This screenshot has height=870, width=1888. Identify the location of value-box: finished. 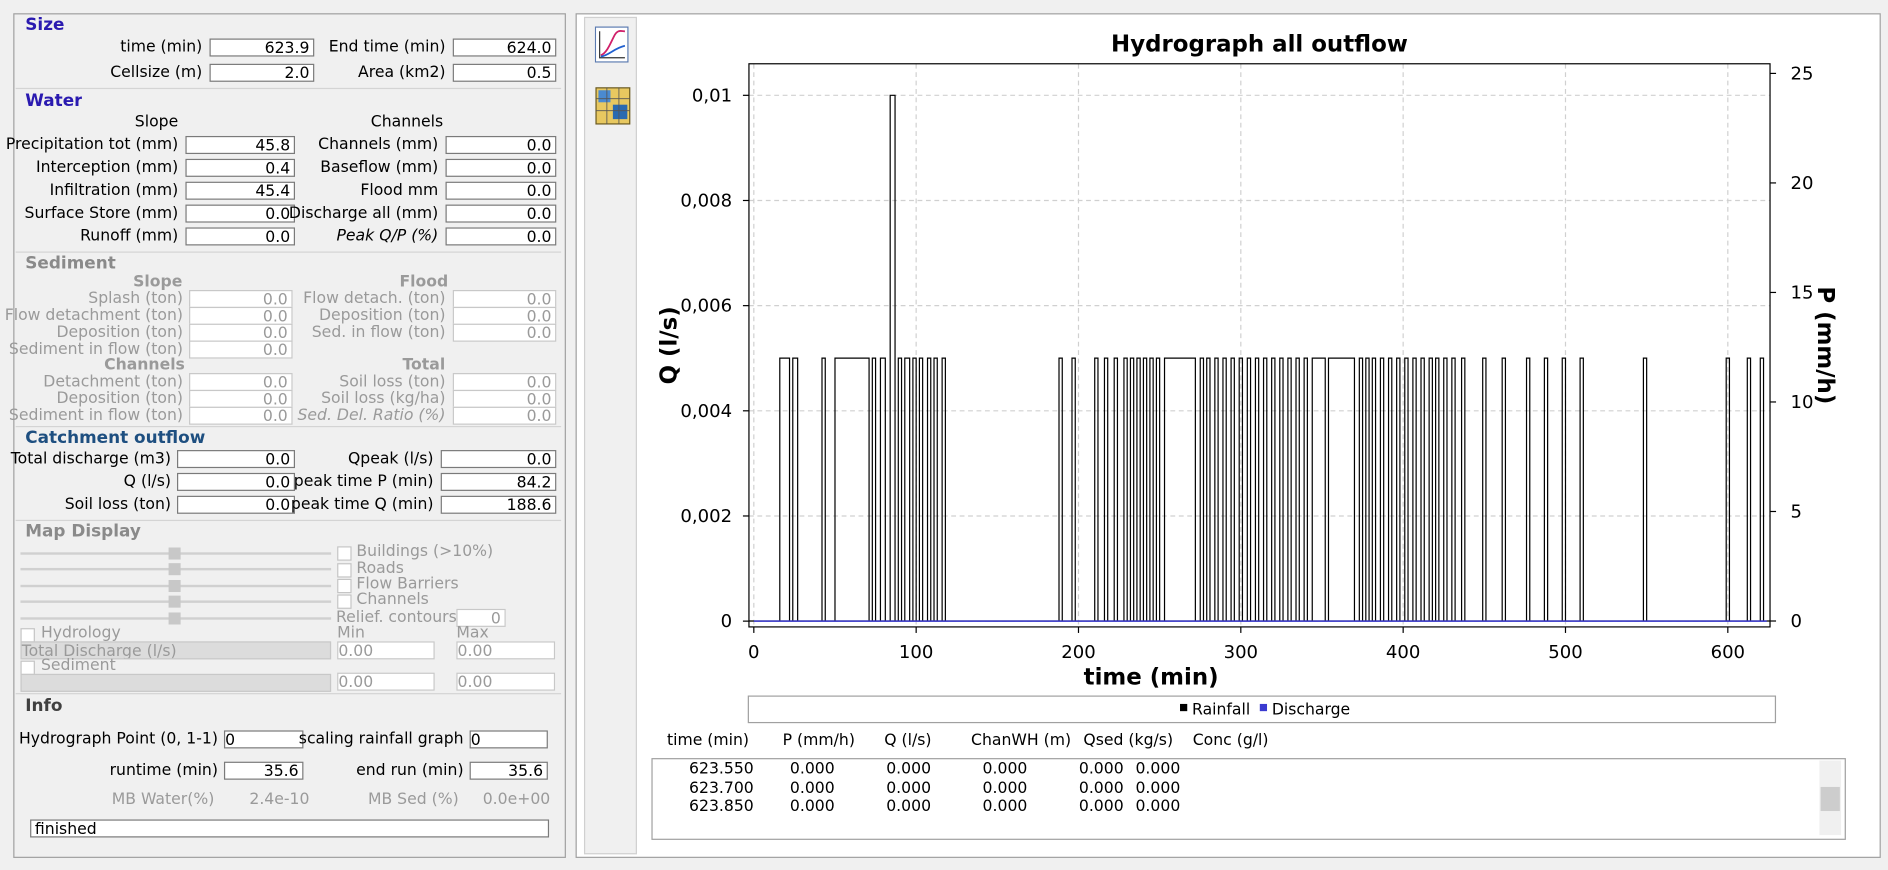
(290, 828).